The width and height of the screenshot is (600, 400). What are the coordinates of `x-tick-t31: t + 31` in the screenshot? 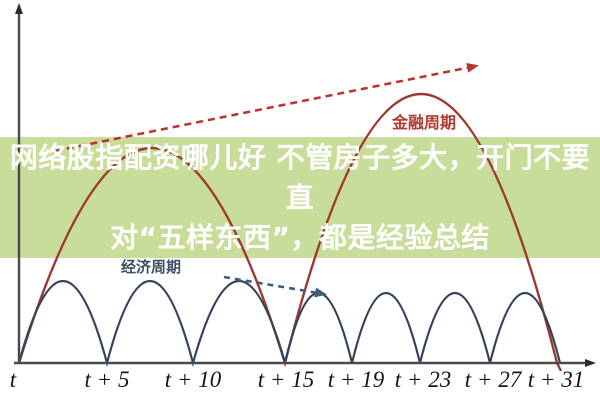 It's located at (556, 379).